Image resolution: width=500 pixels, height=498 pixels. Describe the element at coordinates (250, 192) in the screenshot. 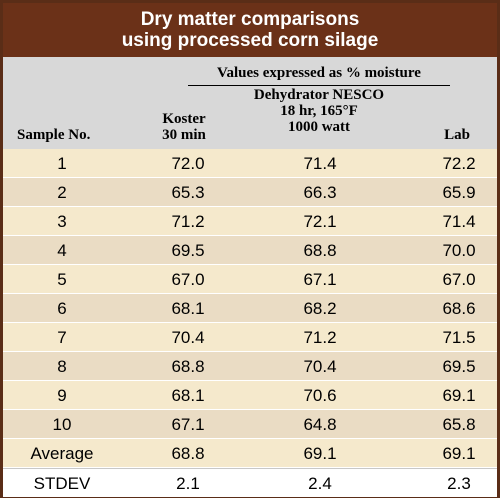

I see `table-row: 2 65.3 66.3 65.9` at that location.